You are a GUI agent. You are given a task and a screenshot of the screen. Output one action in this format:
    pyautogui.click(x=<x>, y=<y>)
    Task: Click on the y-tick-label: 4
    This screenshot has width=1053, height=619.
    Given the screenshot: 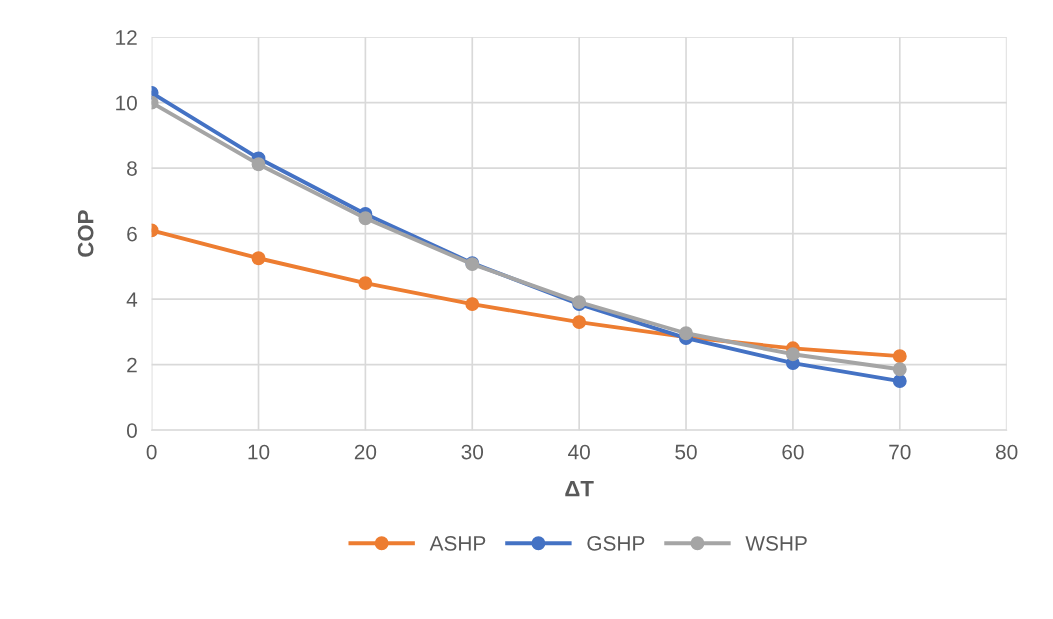 What is the action you would take?
    pyautogui.click(x=132, y=299)
    